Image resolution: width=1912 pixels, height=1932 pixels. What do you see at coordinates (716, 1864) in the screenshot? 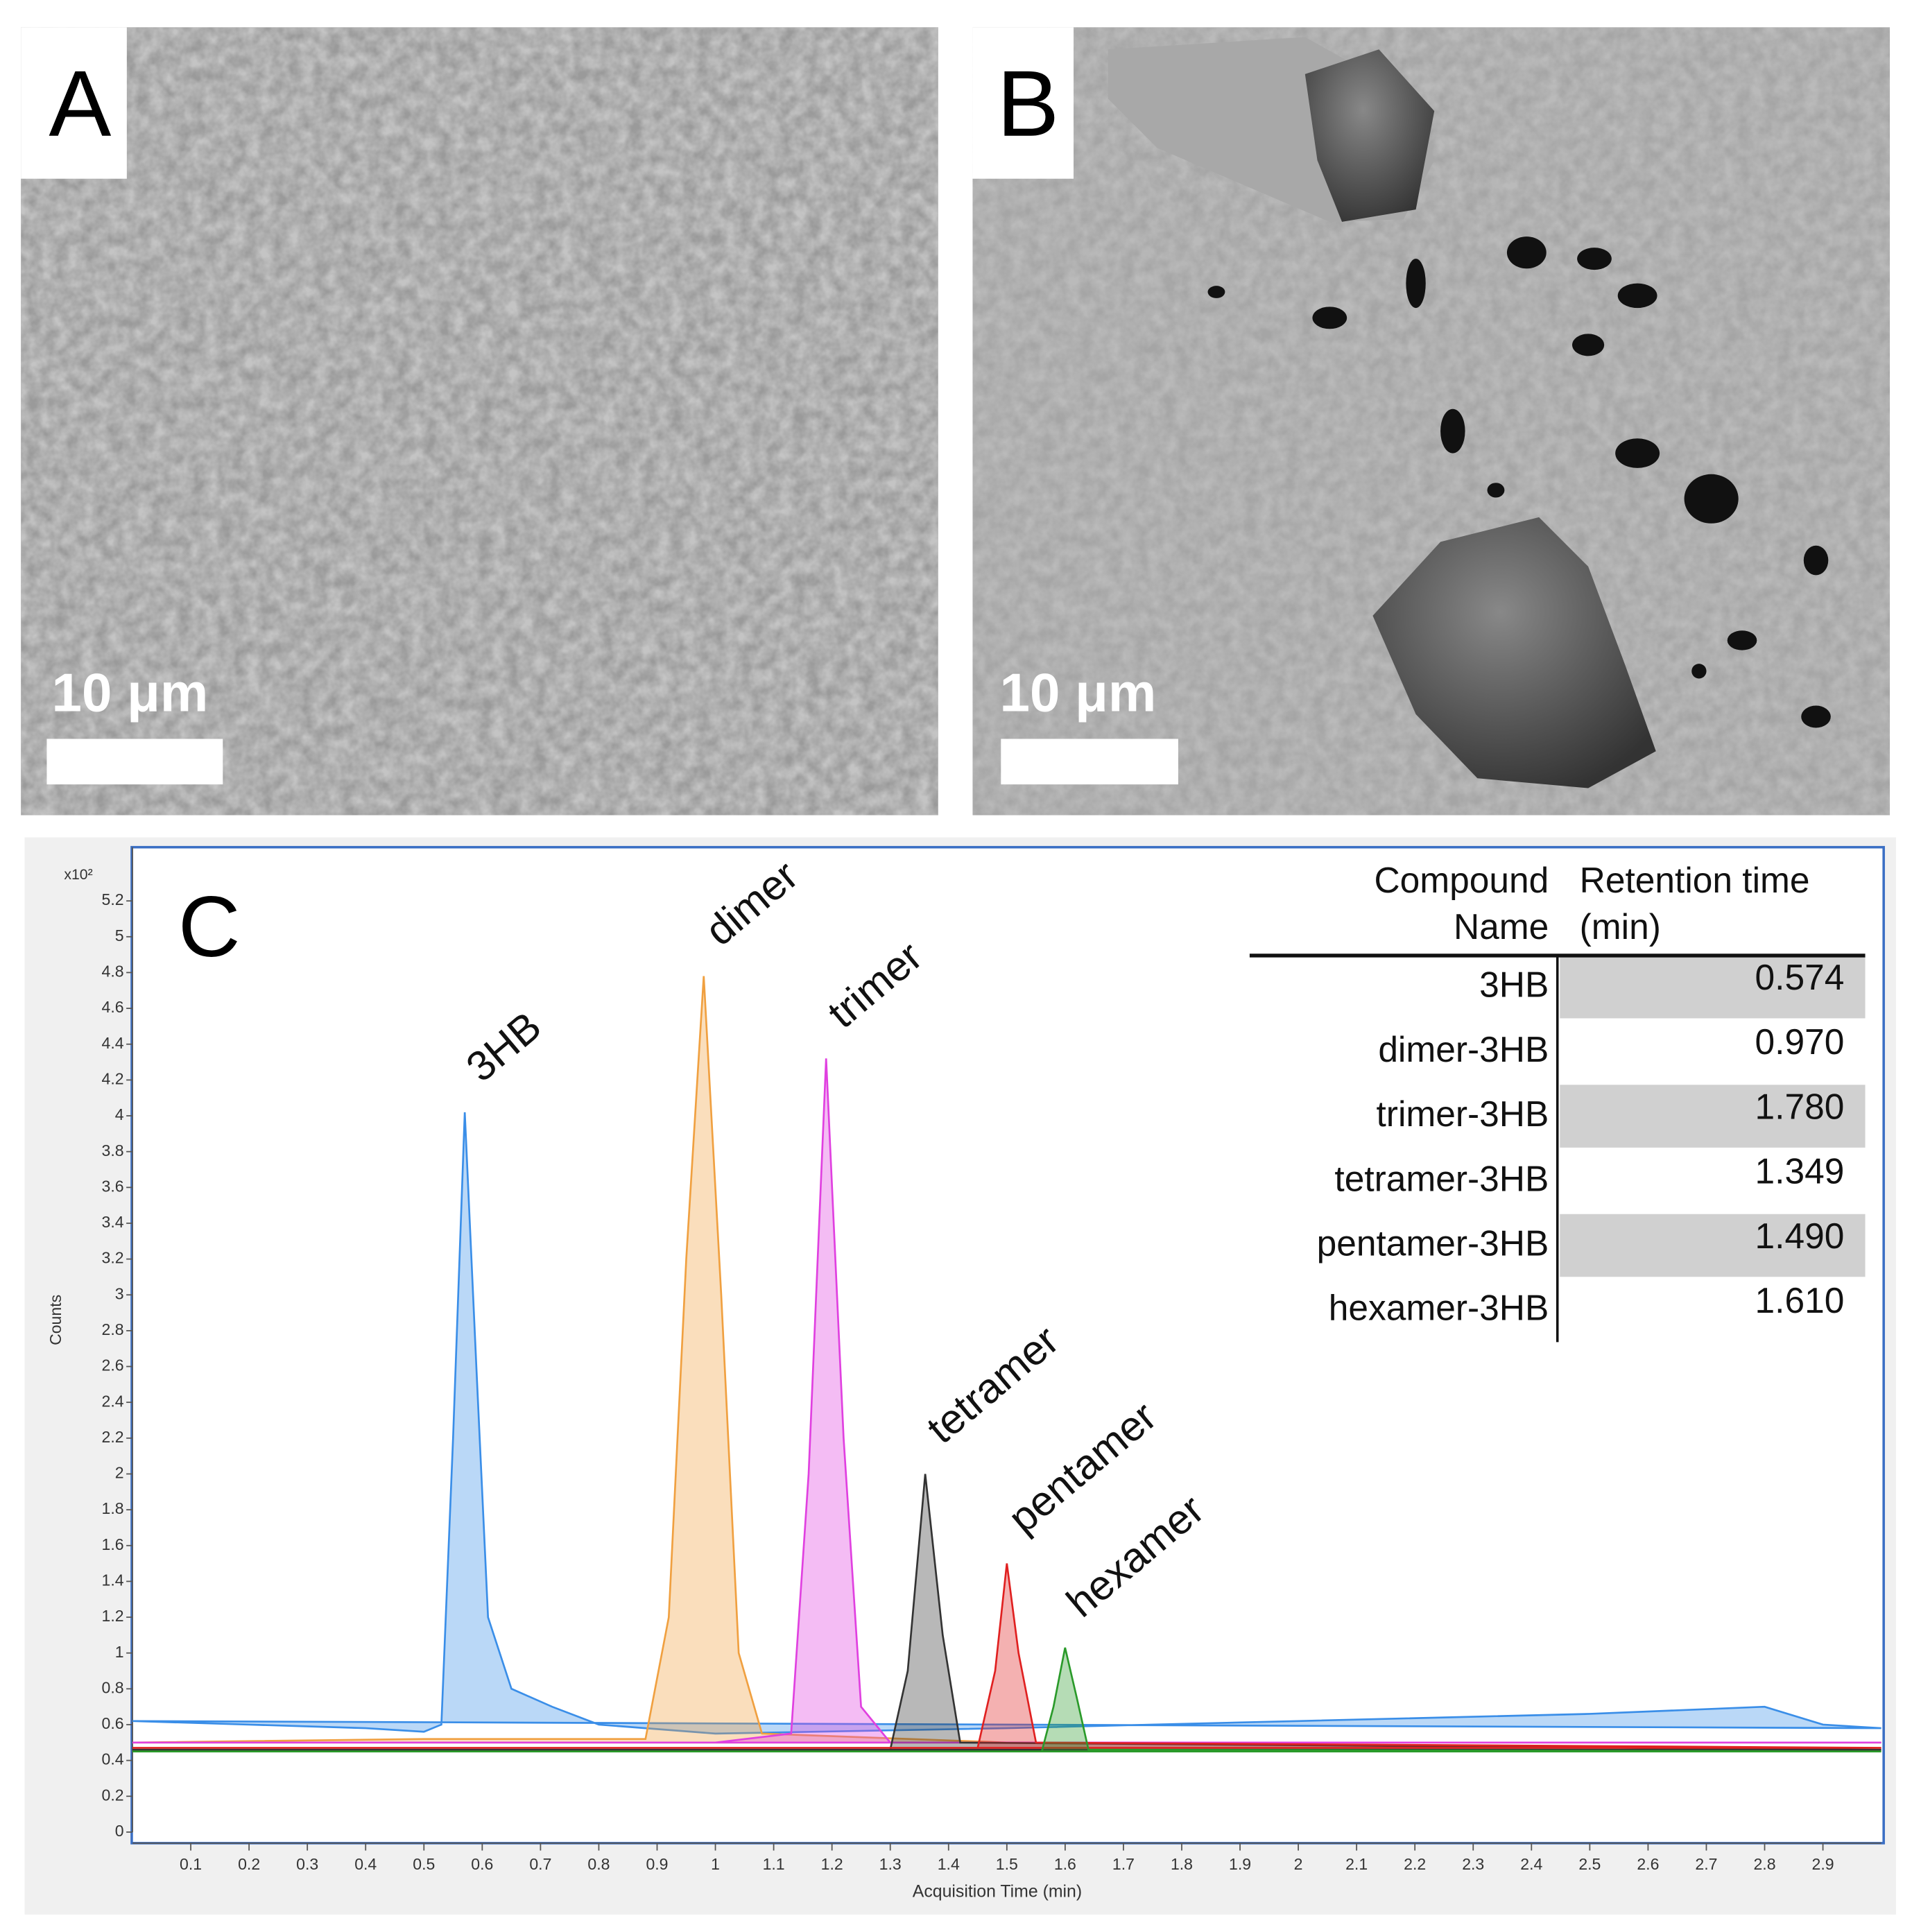
I see `x-tick-label: 1` at bounding box center [716, 1864].